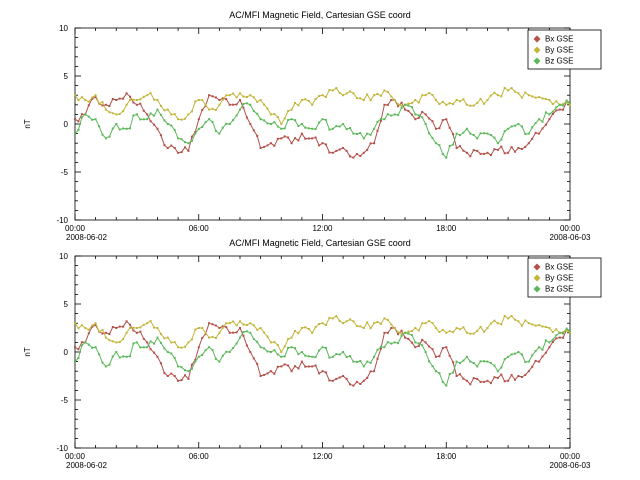 The image size is (640, 480). What do you see at coordinates (559, 50) in the screenshot?
I see `legend-label: By GSE` at bounding box center [559, 50].